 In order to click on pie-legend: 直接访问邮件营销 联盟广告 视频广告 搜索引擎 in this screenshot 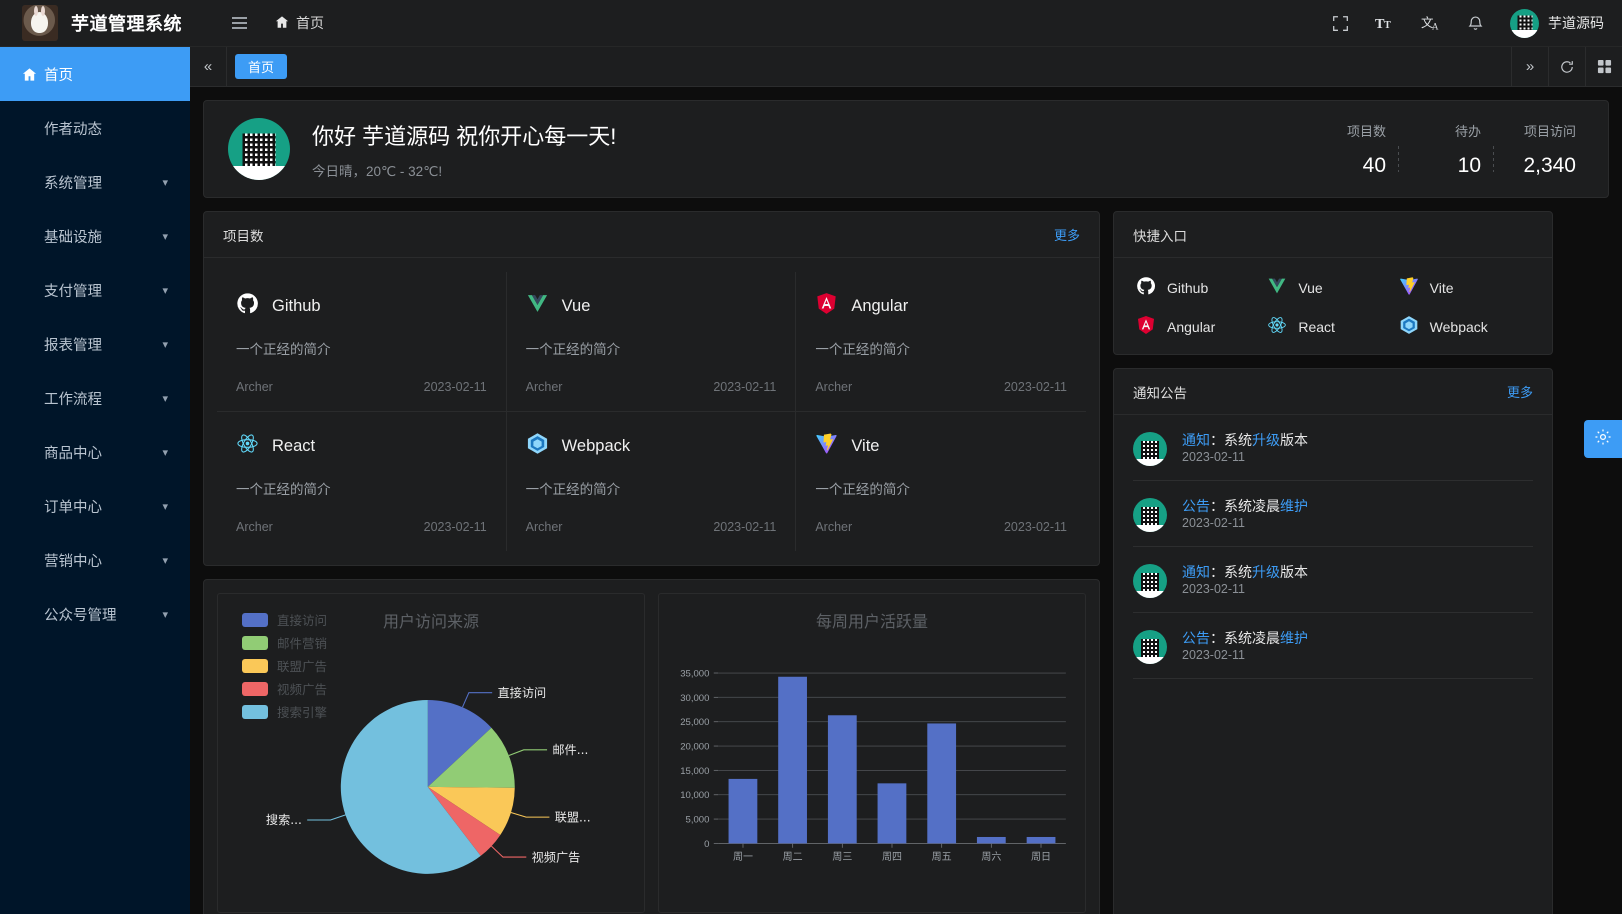, I will do `click(284, 665)`.